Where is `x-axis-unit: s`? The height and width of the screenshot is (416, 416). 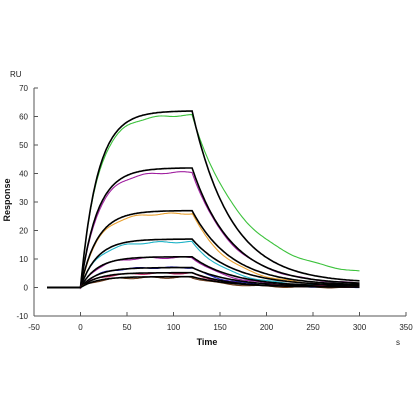 x-axis-unit: s is located at coordinates (398, 342).